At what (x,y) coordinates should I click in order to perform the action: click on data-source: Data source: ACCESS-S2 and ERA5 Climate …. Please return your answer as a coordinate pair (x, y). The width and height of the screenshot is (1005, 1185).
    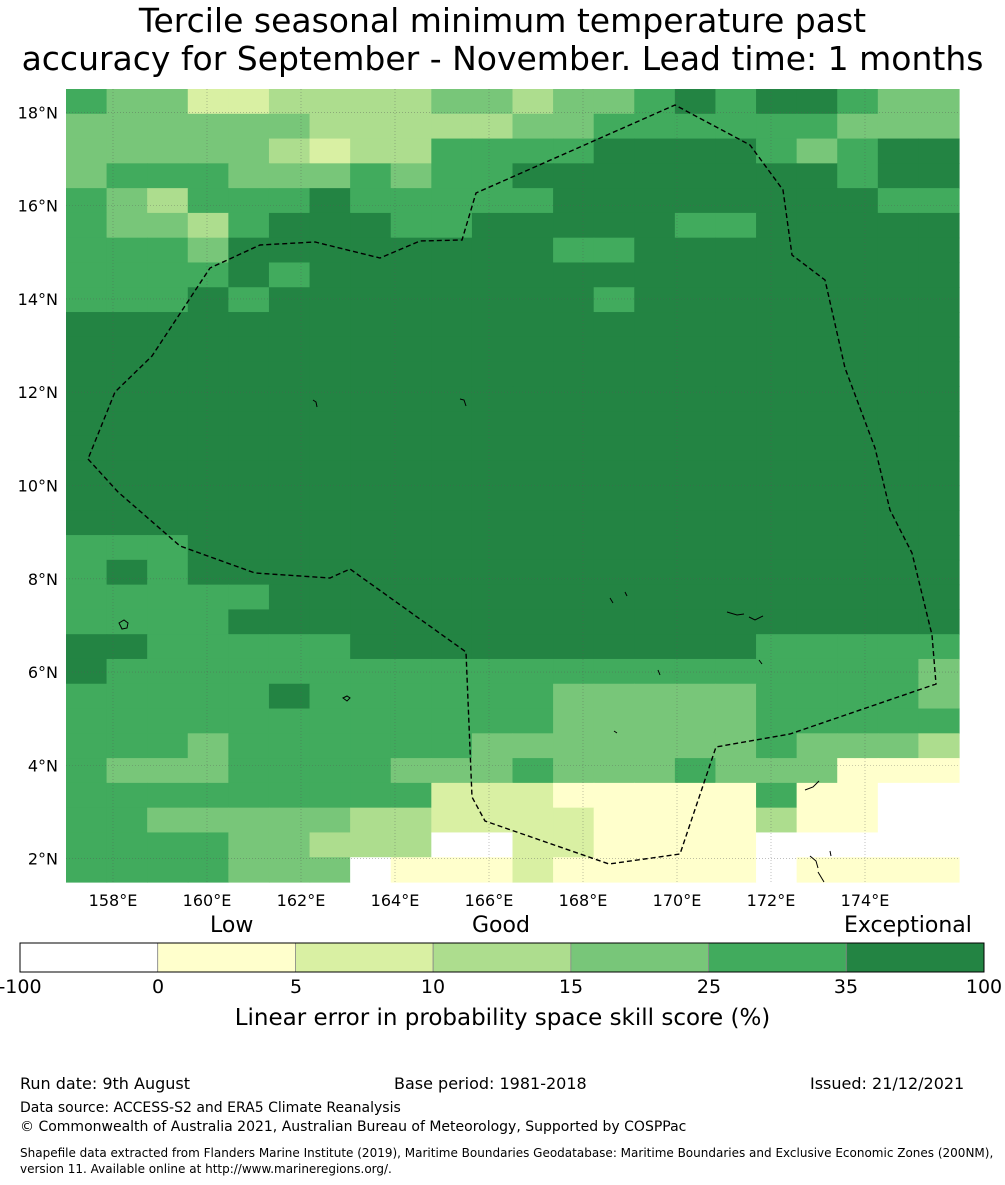
    Looking at the image, I should click on (210, 1108).